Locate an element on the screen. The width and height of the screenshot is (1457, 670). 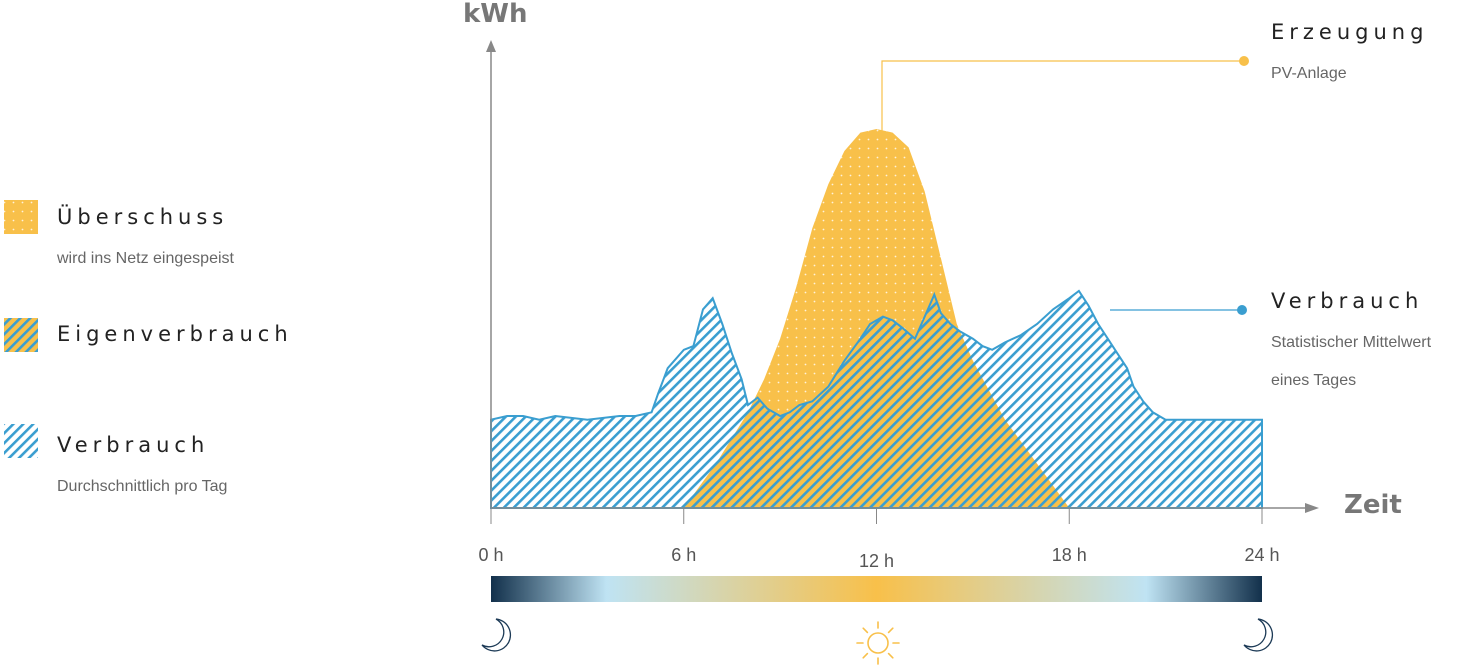
x-tick-label: 24 h is located at coordinates (1261, 555).